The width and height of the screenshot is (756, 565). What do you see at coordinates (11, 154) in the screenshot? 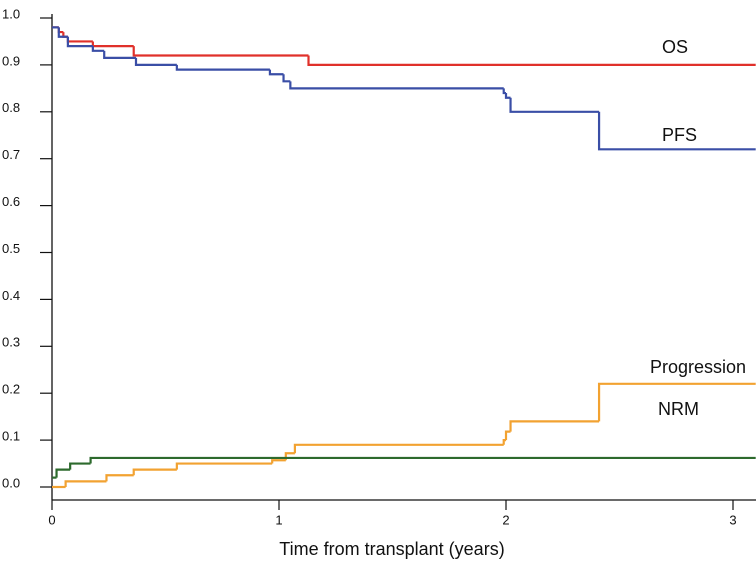
I see `y-tick-label: 0.7` at bounding box center [11, 154].